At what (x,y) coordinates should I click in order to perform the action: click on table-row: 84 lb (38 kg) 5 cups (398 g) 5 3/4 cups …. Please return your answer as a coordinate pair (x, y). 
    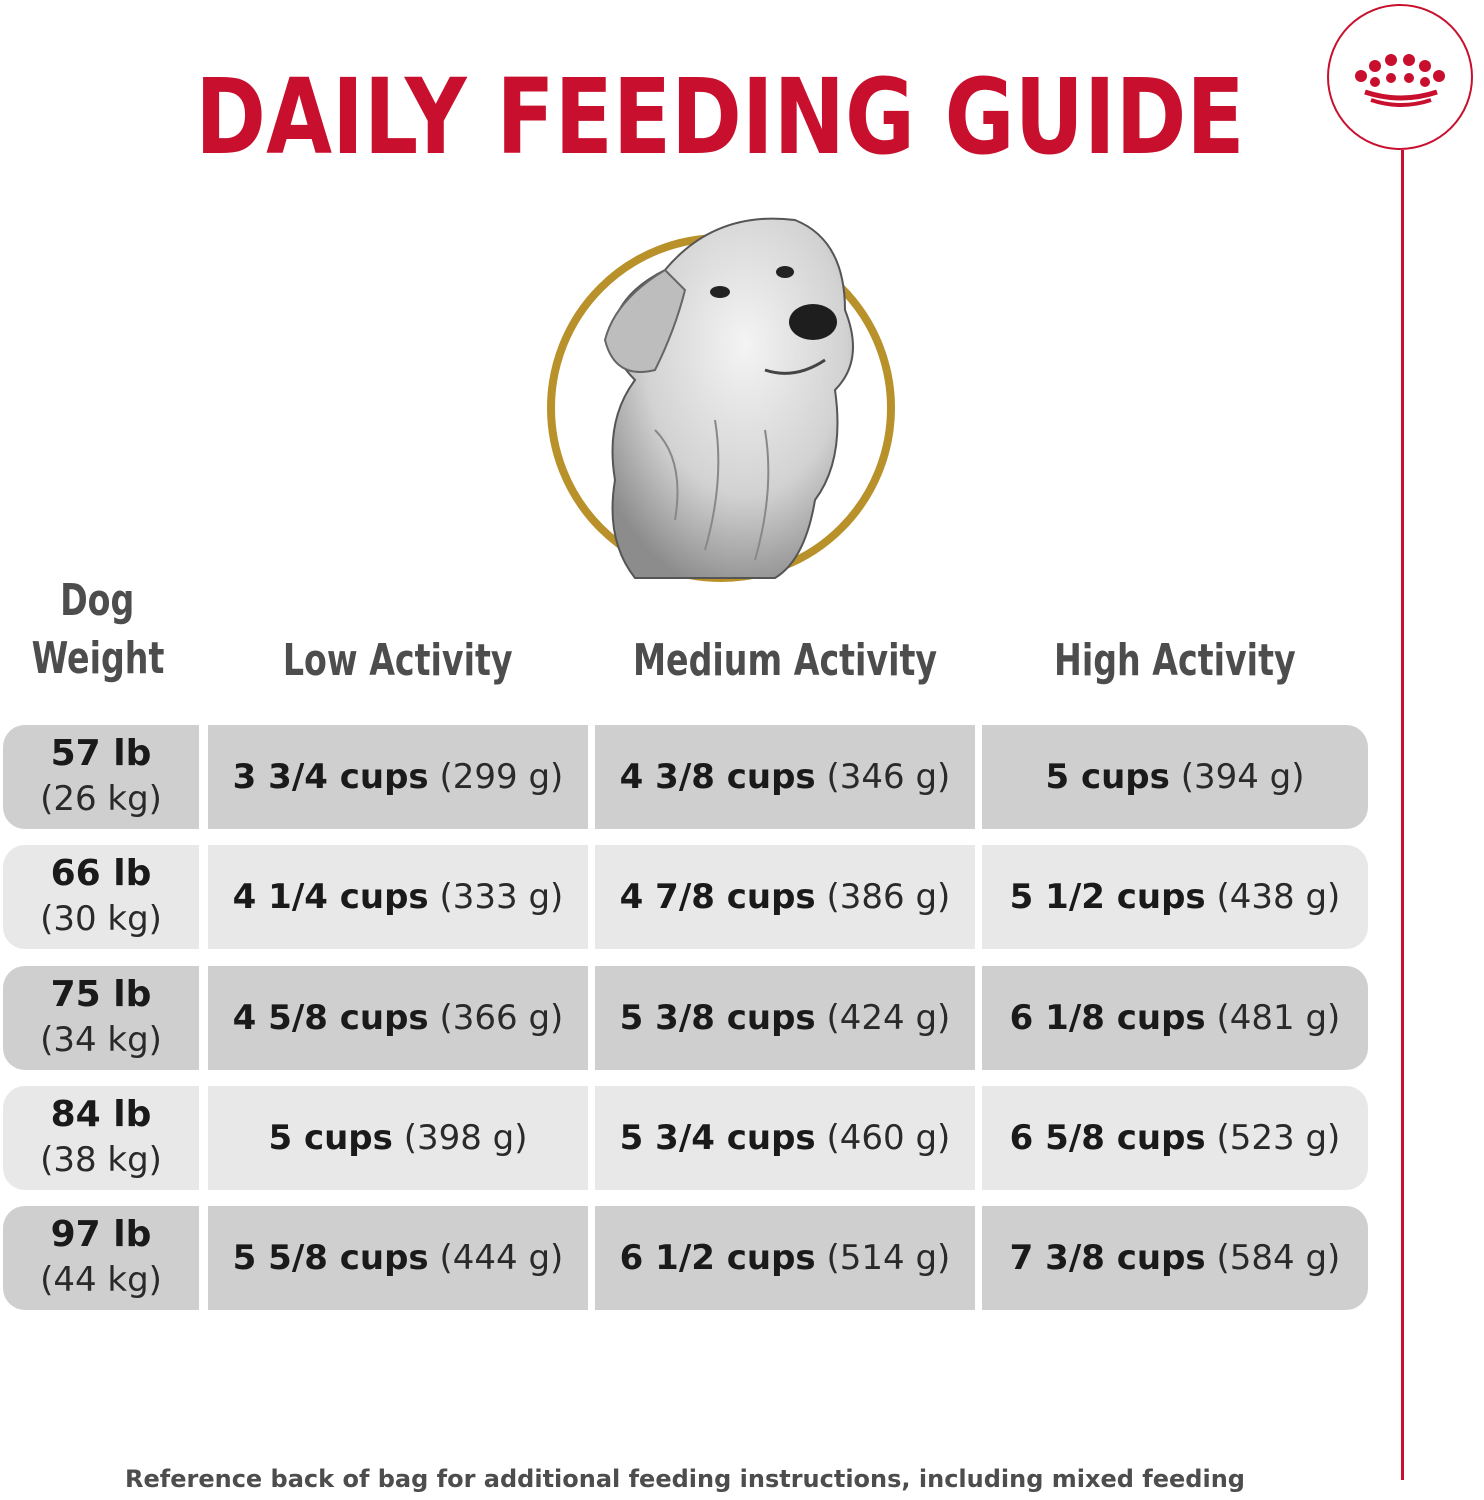
    Looking at the image, I should click on (685, 1138).